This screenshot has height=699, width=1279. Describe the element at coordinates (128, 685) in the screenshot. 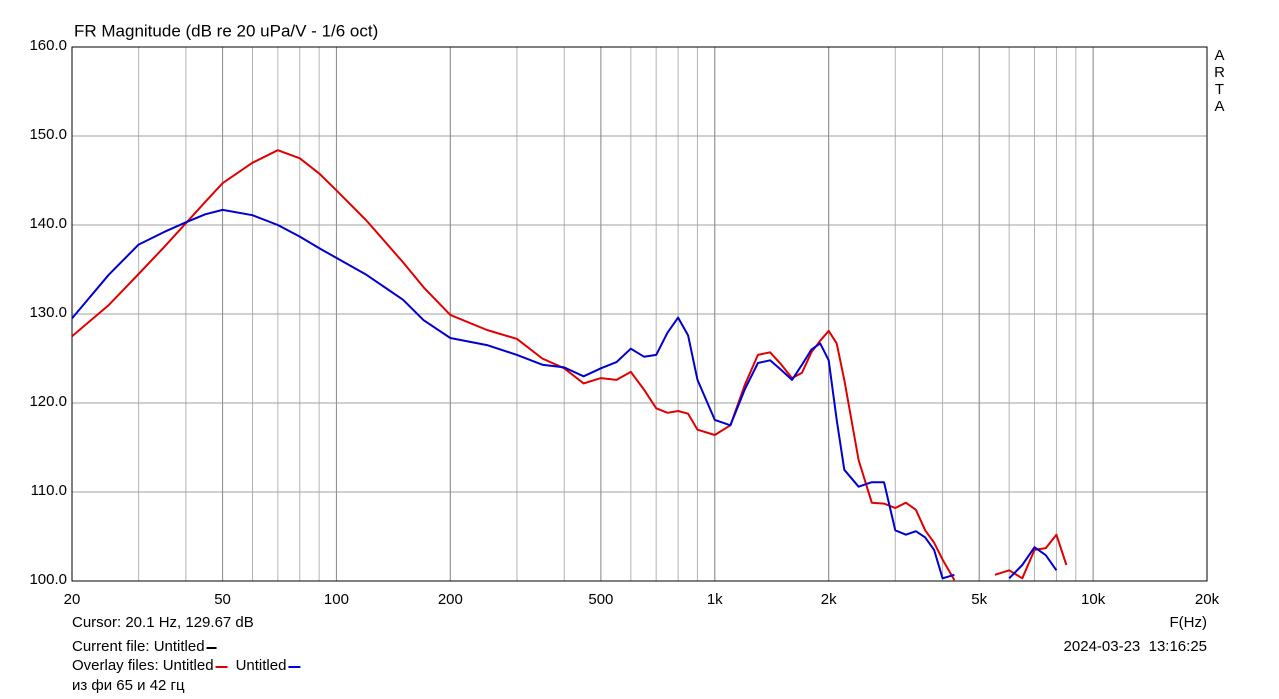

I see `note: из фи 65 и 42 гц` at that location.